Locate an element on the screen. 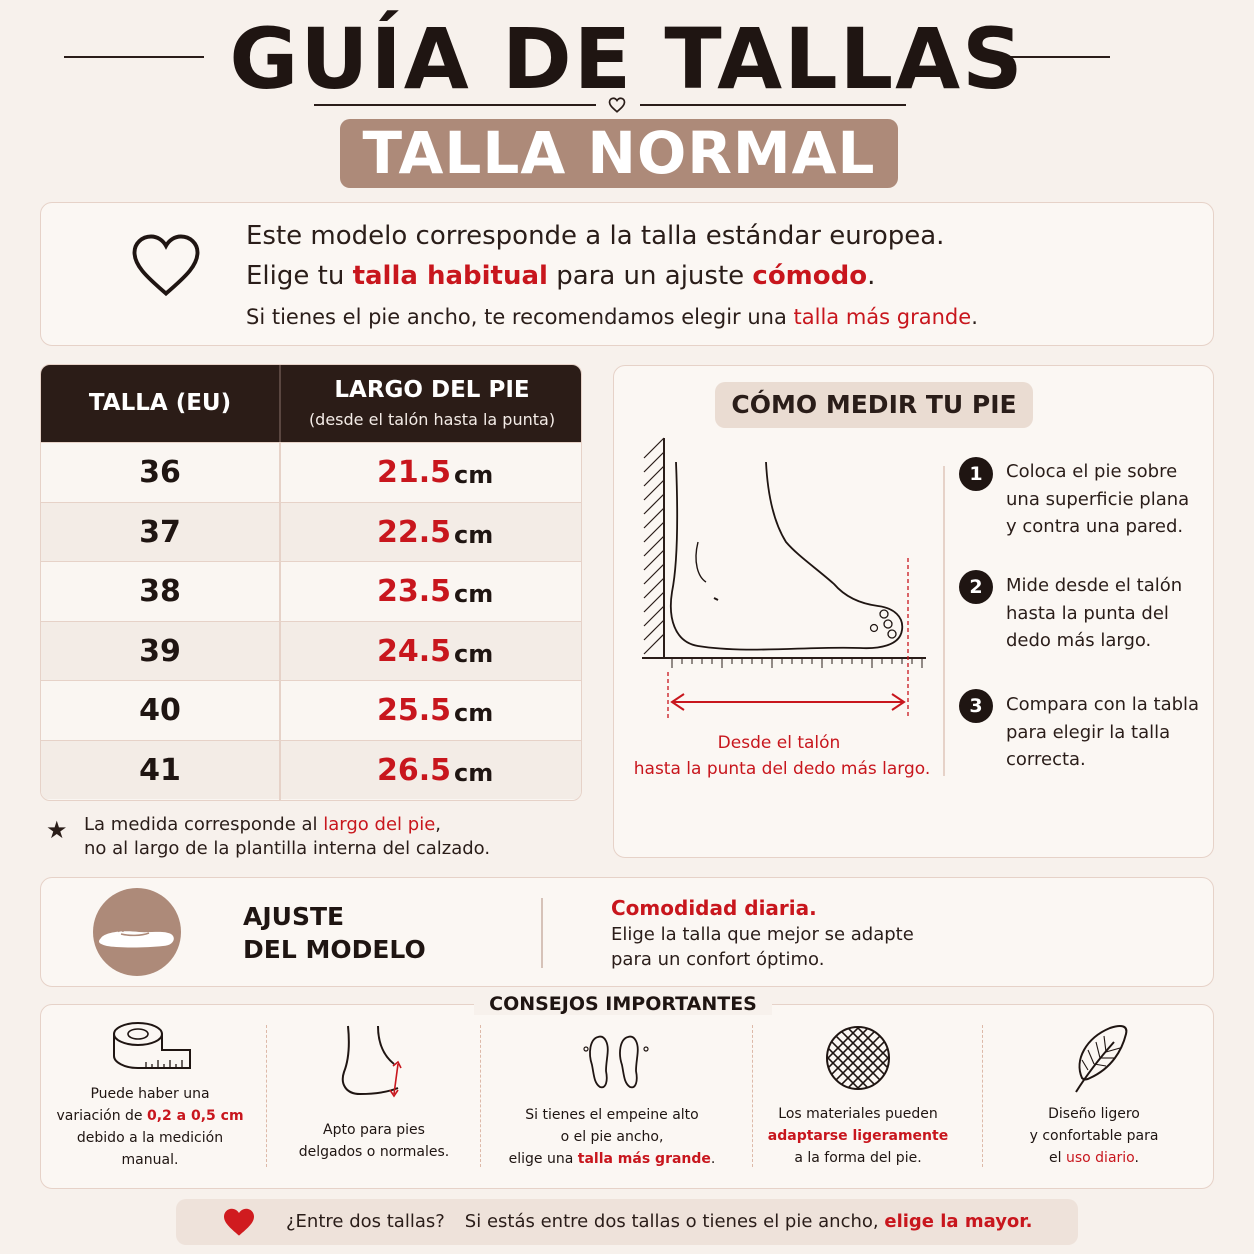 The image size is (1254, 1254). step-2-number: 2 is located at coordinates (976, 587).